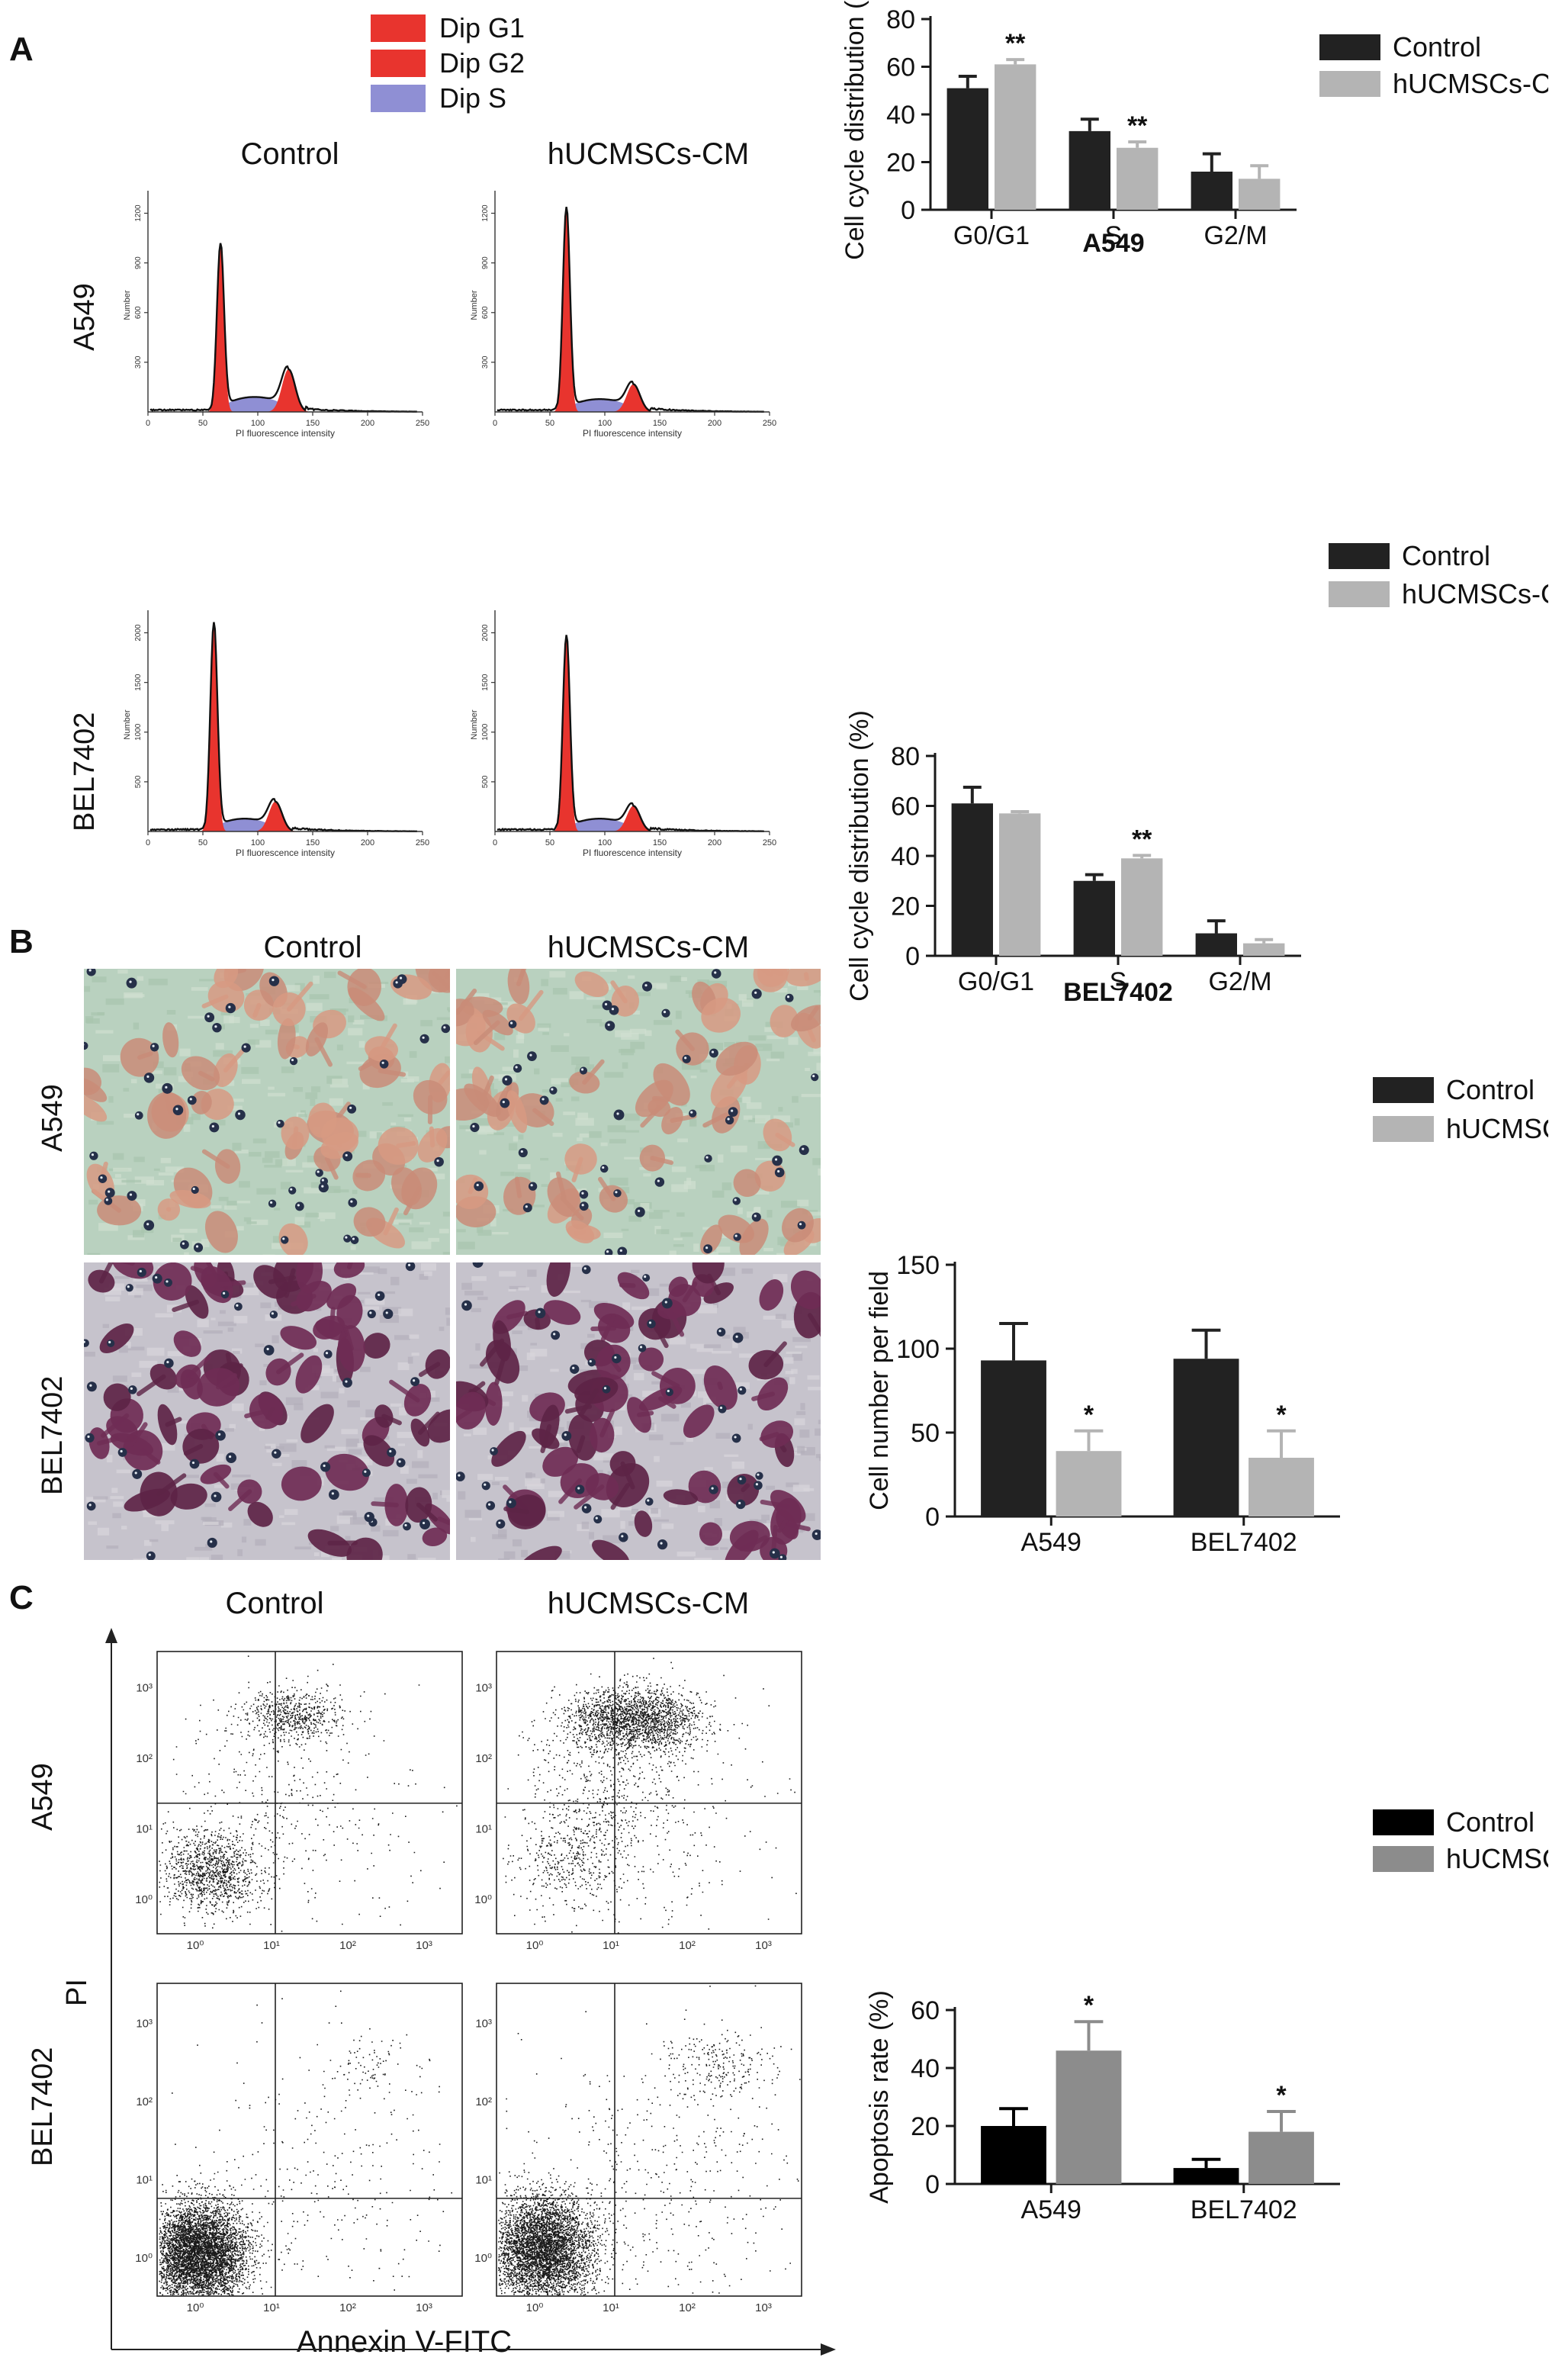 This screenshot has width=1549, height=2380. What do you see at coordinates (1051, 1542) in the screenshot?
I see `x-tick-label: A549` at bounding box center [1051, 1542].